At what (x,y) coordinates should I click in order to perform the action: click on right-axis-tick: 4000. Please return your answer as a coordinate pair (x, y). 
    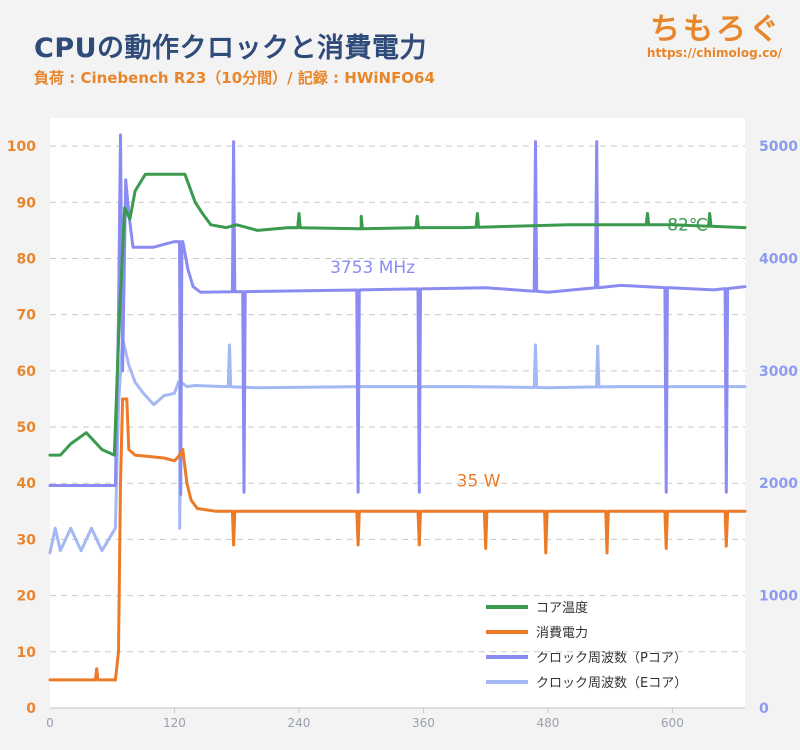
    Looking at the image, I should click on (778, 259).